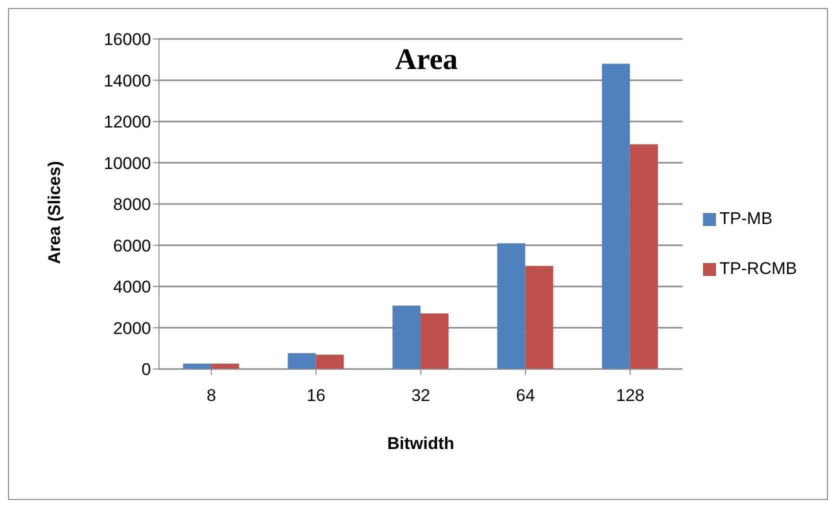 The image size is (832, 506). What do you see at coordinates (630, 396) in the screenshot?
I see `x-tick-label: 128` at bounding box center [630, 396].